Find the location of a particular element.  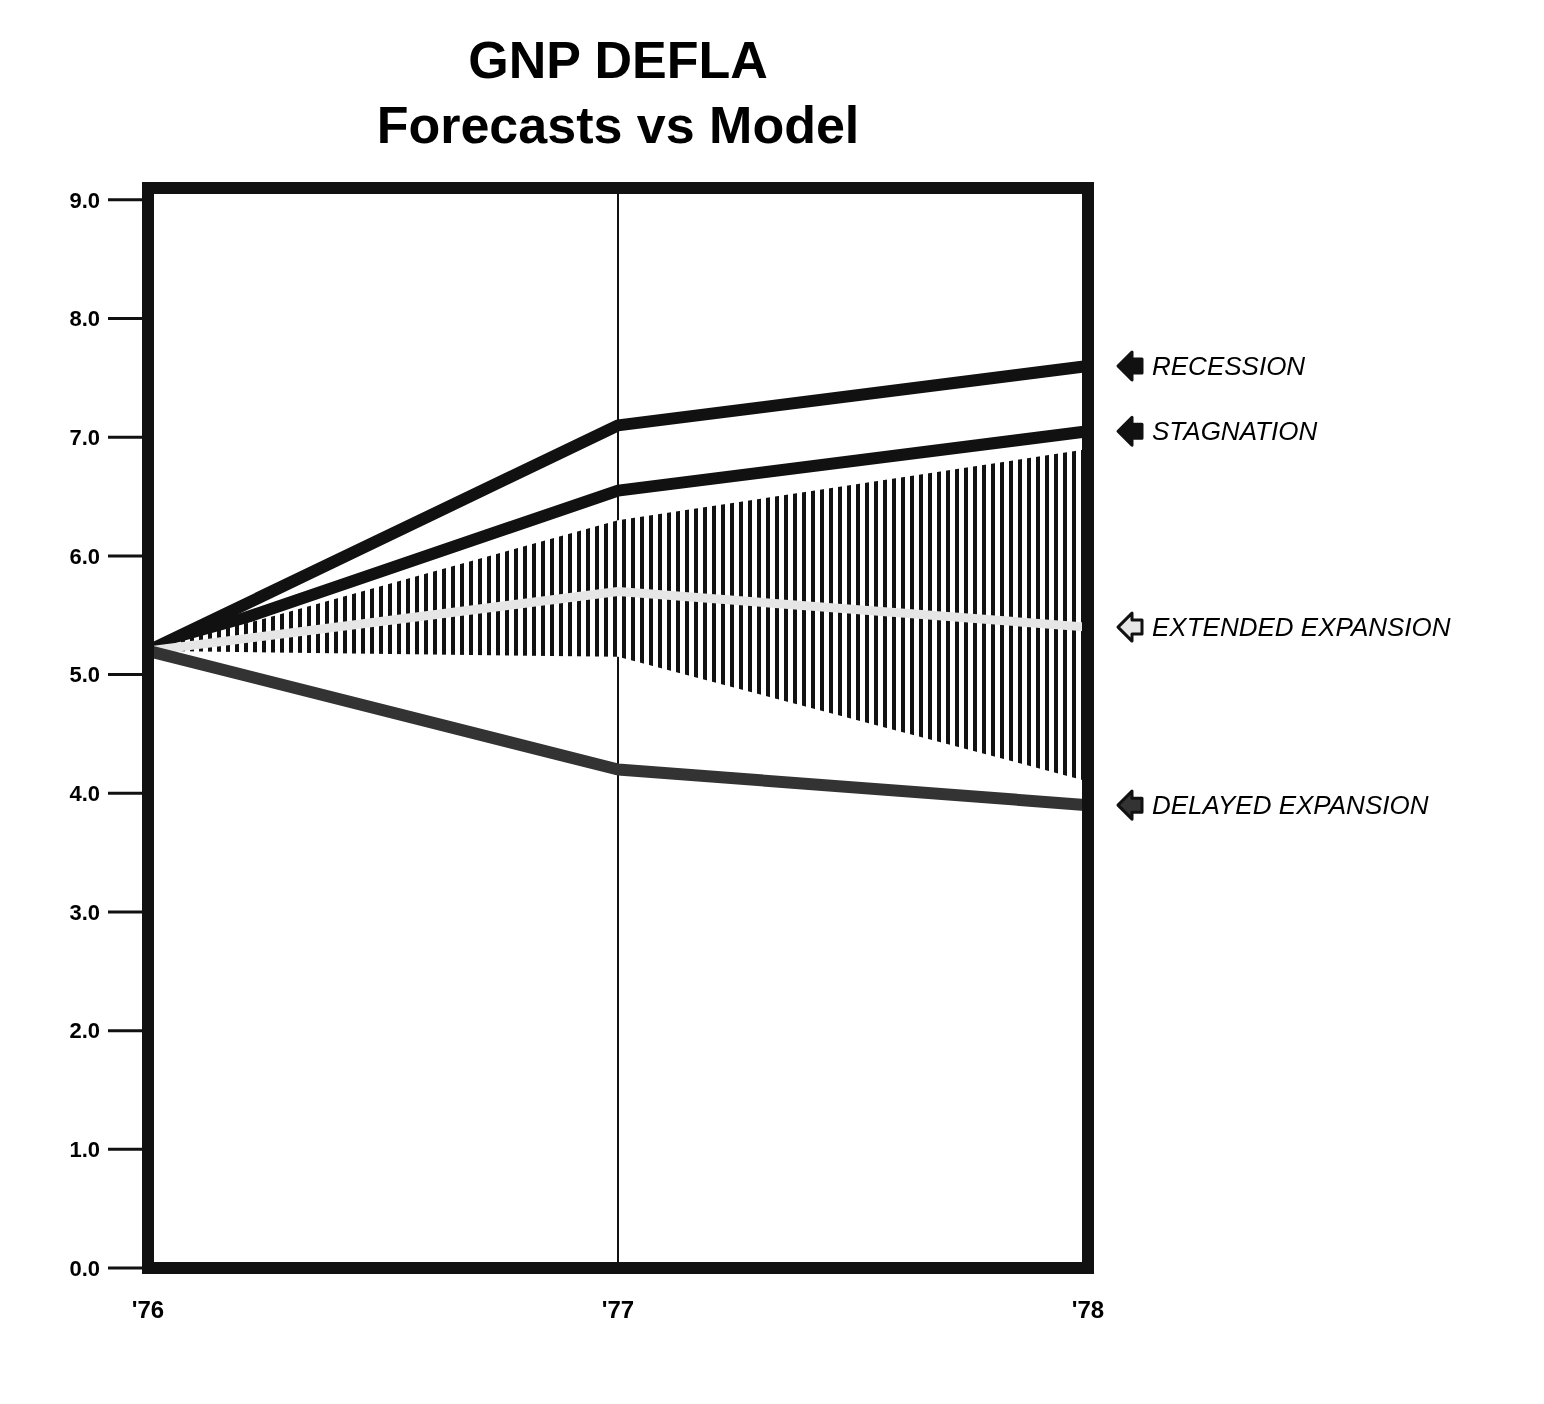

legend-label: STAGNATION is located at coordinates (1235, 431).